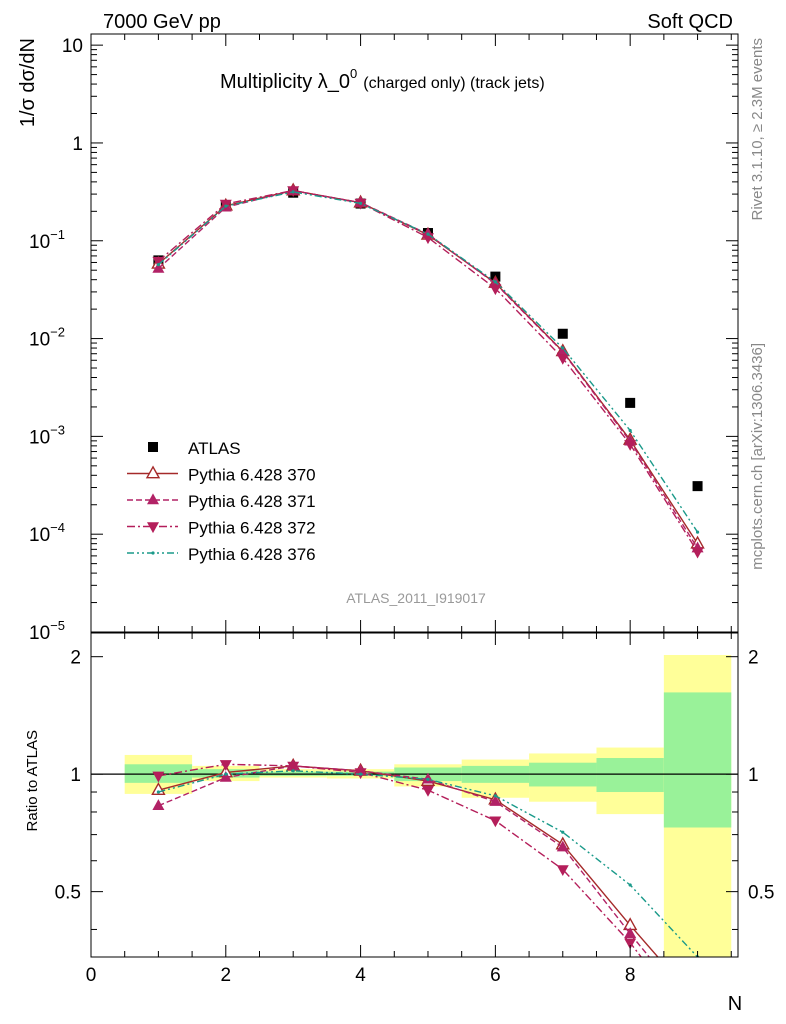 This screenshot has height=1024, width=786. Describe the element at coordinates (252, 501) in the screenshot. I see `legend-label: Pythia 6.428 371` at that location.